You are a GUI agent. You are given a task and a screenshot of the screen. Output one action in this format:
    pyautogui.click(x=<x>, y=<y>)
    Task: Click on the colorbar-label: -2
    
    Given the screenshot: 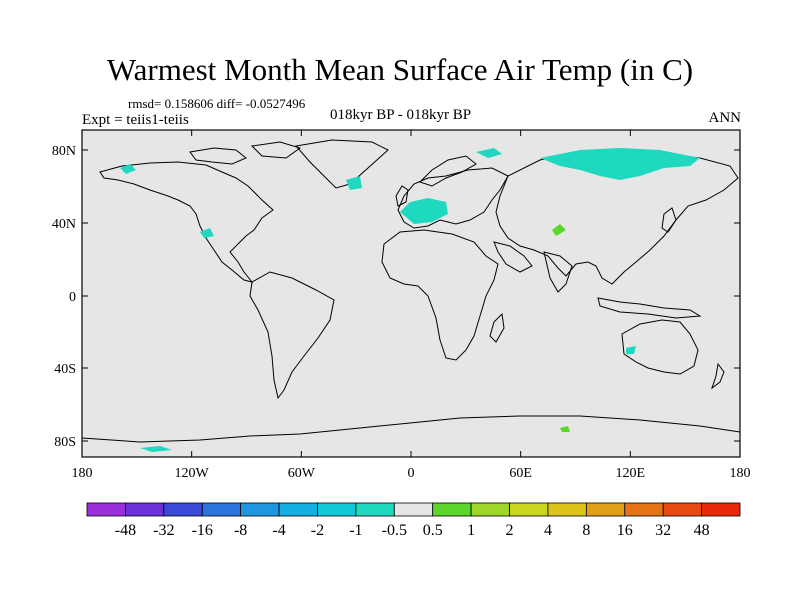 What is the action you would take?
    pyautogui.click(x=317, y=530)
    